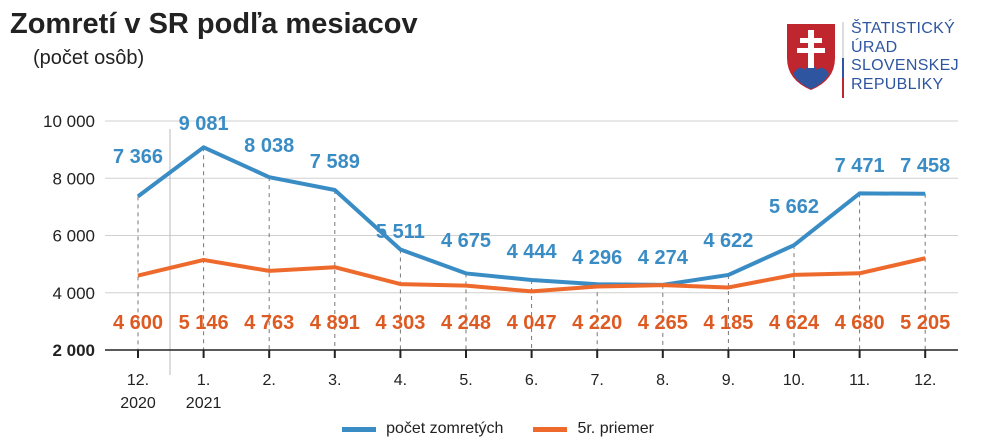  I want to click on average-data-label: 4 600, so click(138, 323).